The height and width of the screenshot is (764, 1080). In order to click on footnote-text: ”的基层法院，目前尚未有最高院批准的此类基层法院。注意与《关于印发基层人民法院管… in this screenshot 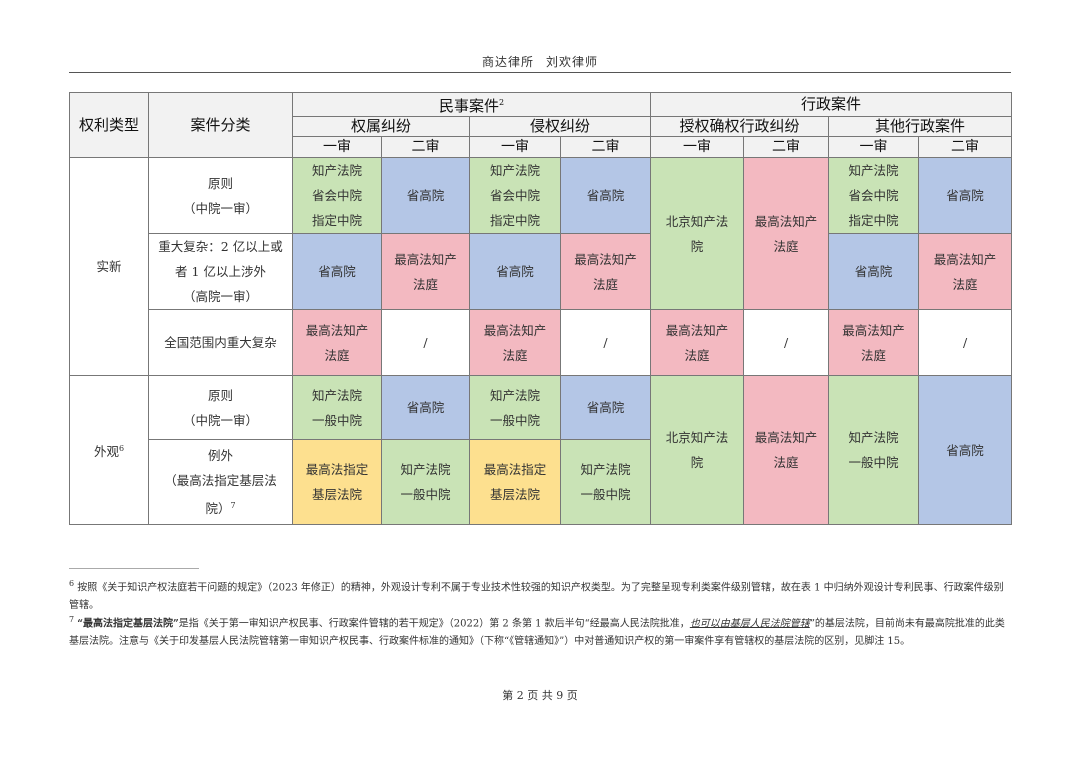, I will do `click(537, 633)`.